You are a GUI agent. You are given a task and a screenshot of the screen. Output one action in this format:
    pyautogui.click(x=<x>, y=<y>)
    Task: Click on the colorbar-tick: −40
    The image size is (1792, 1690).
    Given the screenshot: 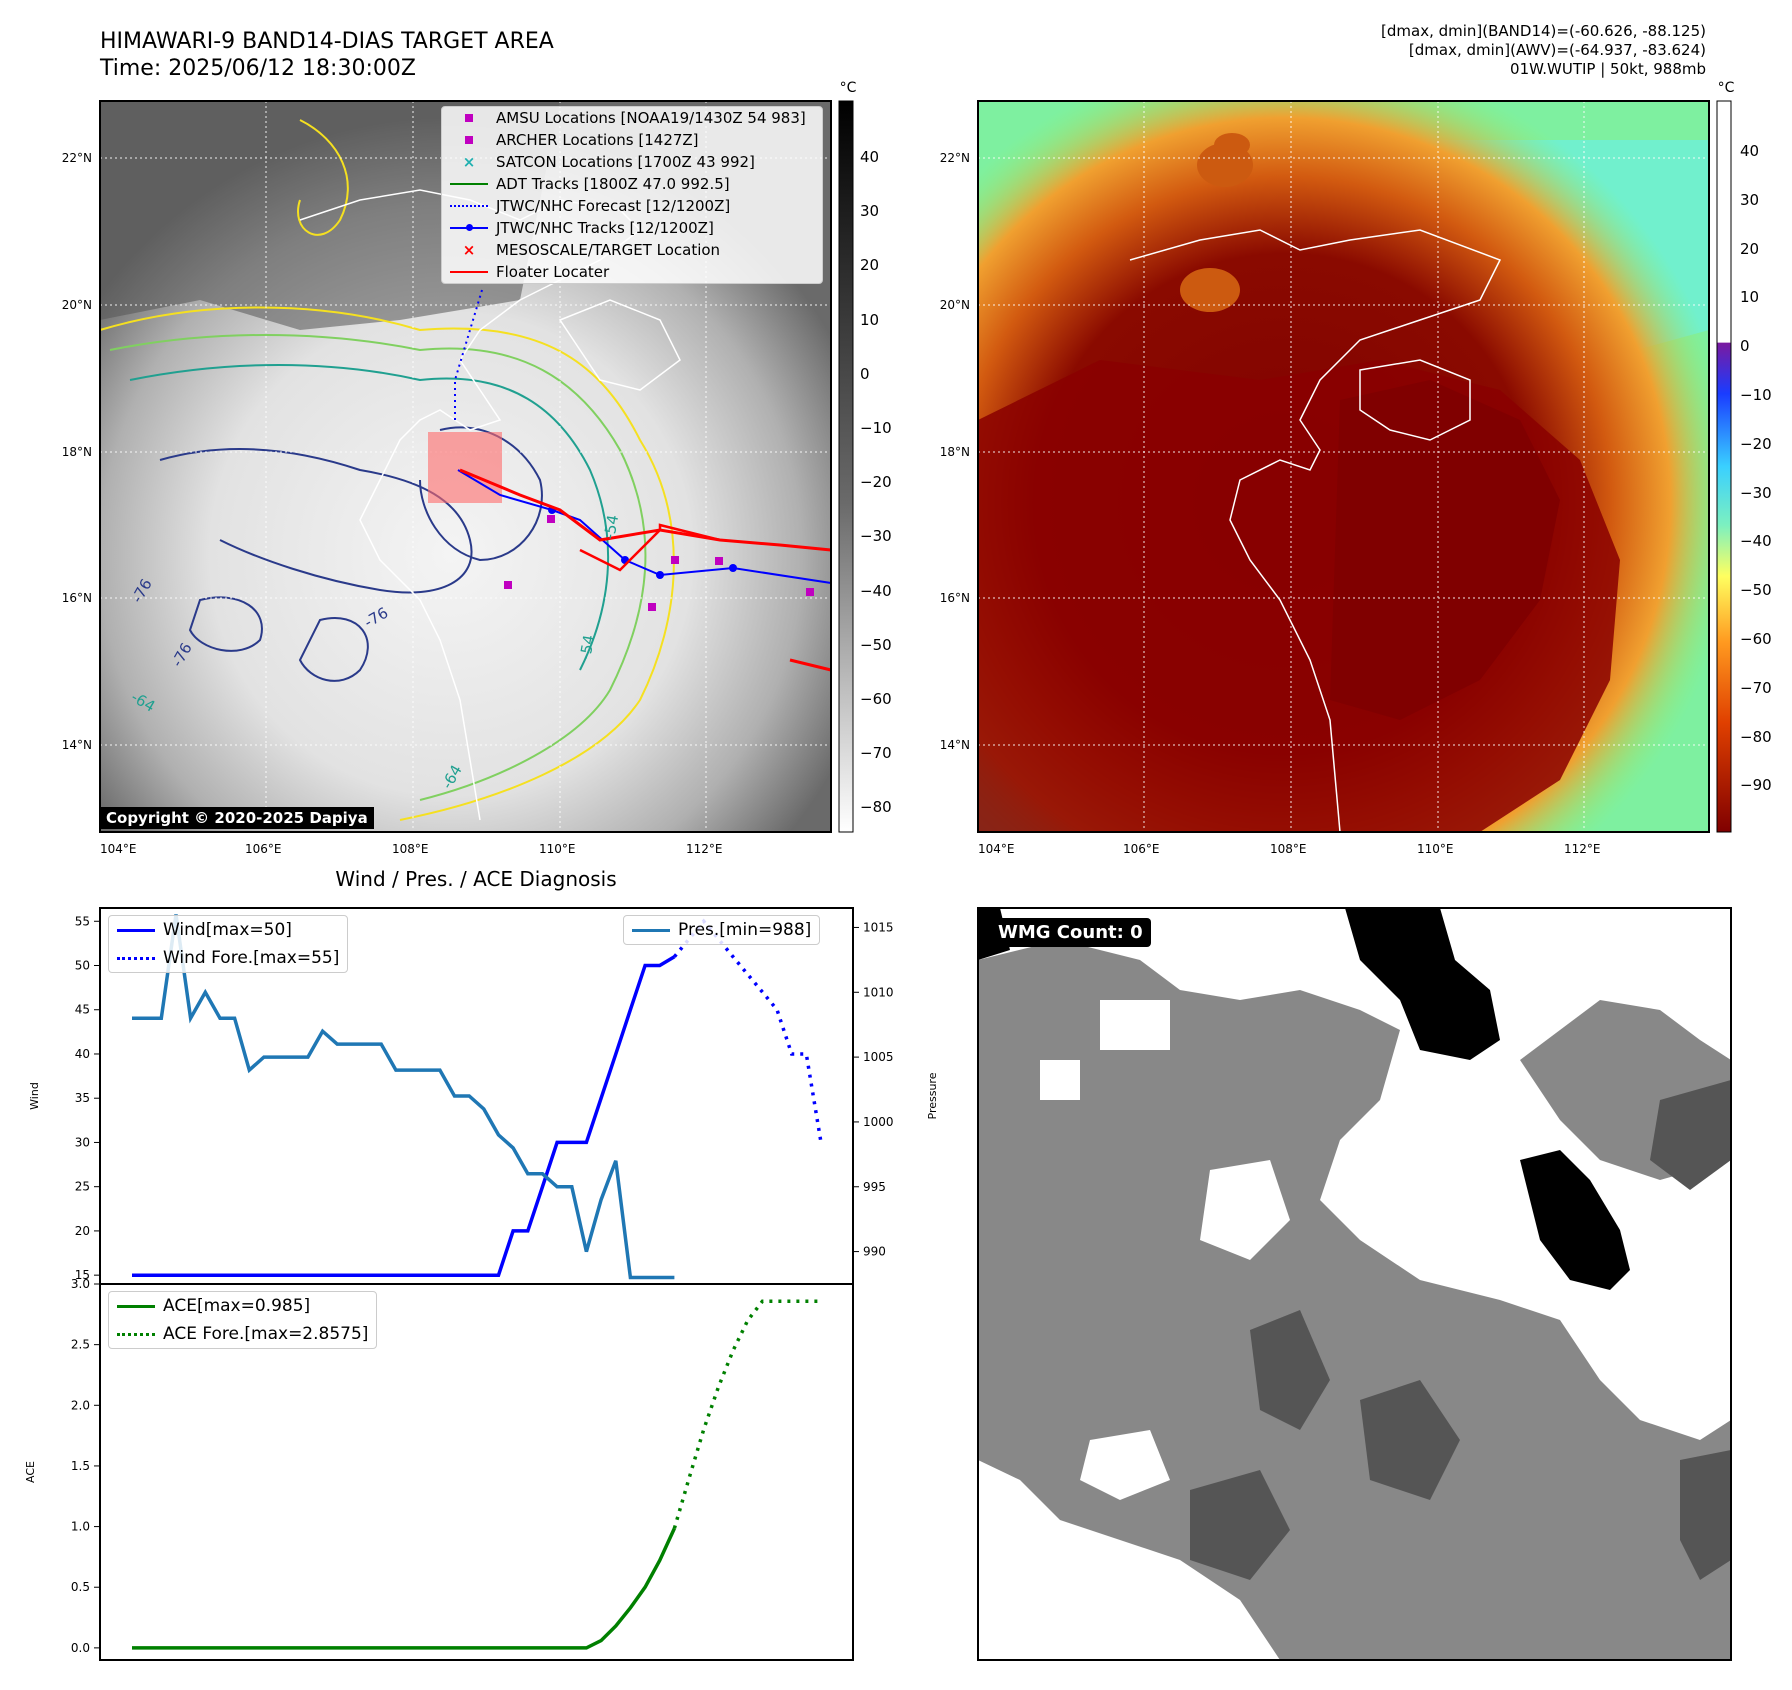 What is the action you would take?
    pyautogui.click(x=876, y=591)
    